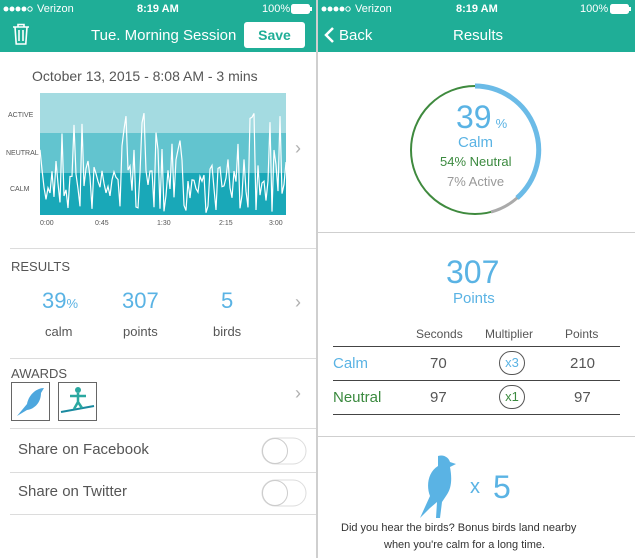 The height and width of the screenshot is (558, 635). What do you see at coordinates (502, 487) in the screenshot?
I see `bird-count: 5` at bounding box center [502, 487].